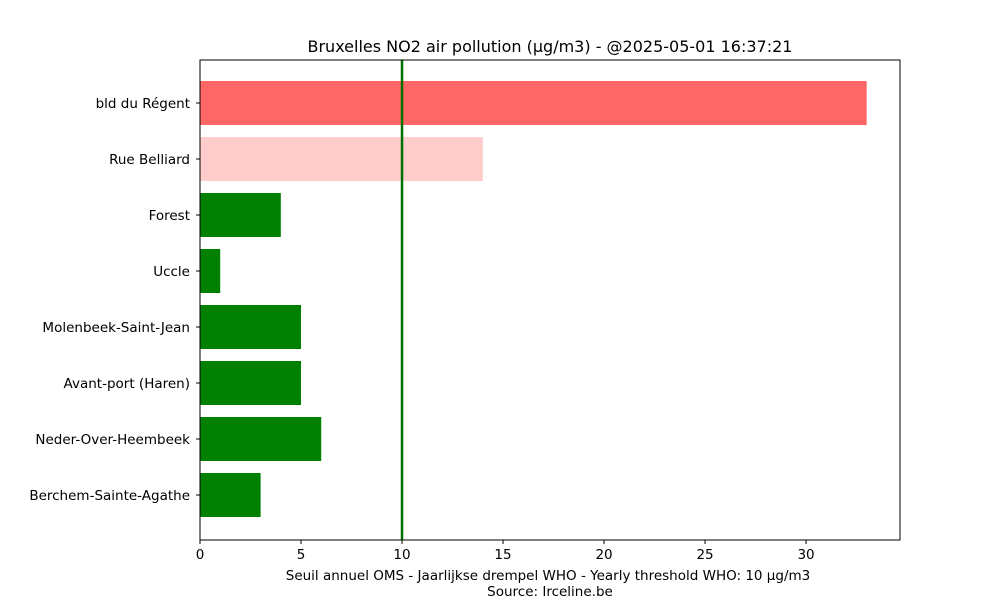  Describe the element at coordinates (116, 328) in the screenshot. I see `y-tick-label-4: Molenbeek-Saint-Jean` at that location.